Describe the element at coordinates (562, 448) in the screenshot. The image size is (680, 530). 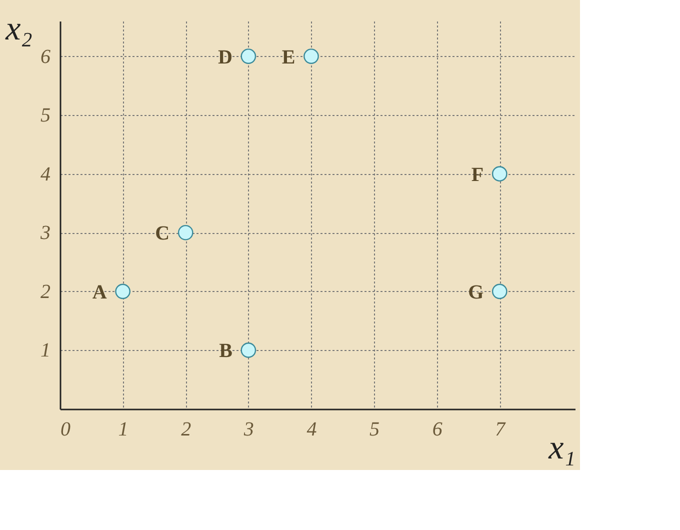
I see `x-axis-title: x₁` at that location.